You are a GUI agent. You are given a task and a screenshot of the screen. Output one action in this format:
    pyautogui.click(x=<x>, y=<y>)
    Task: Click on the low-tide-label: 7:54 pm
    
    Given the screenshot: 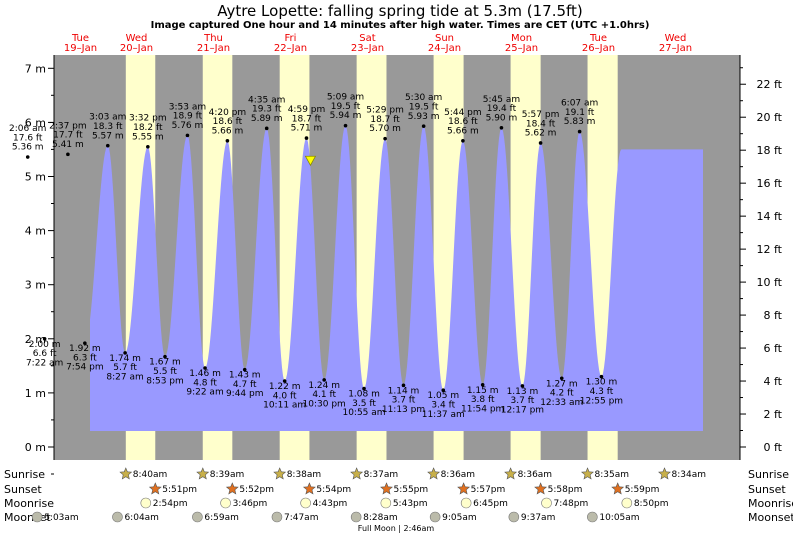 What is the action you would take?
    pyautogui.click(x=85, y=368)
    